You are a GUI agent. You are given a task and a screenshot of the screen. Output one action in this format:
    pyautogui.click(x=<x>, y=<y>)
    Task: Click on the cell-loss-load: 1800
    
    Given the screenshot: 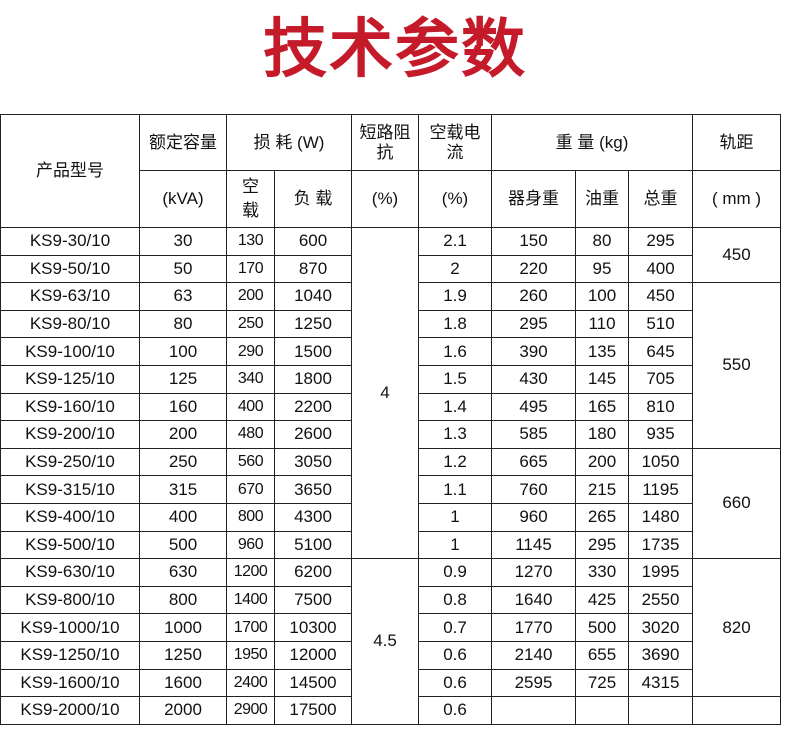 What is the action you would take?
    pyautogui.click(x=313, y=379)
    